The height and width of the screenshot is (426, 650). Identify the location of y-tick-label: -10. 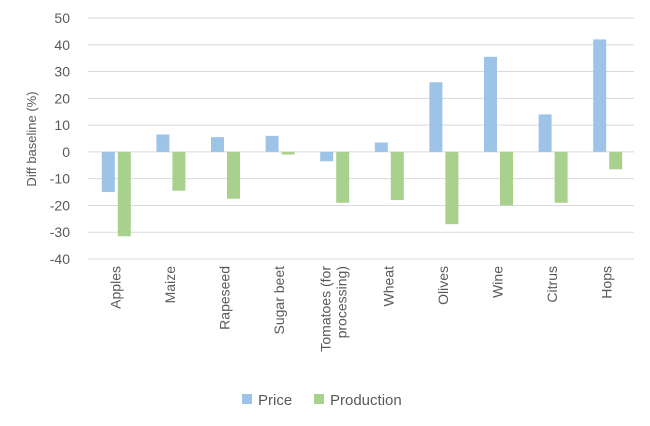
(60, 179).